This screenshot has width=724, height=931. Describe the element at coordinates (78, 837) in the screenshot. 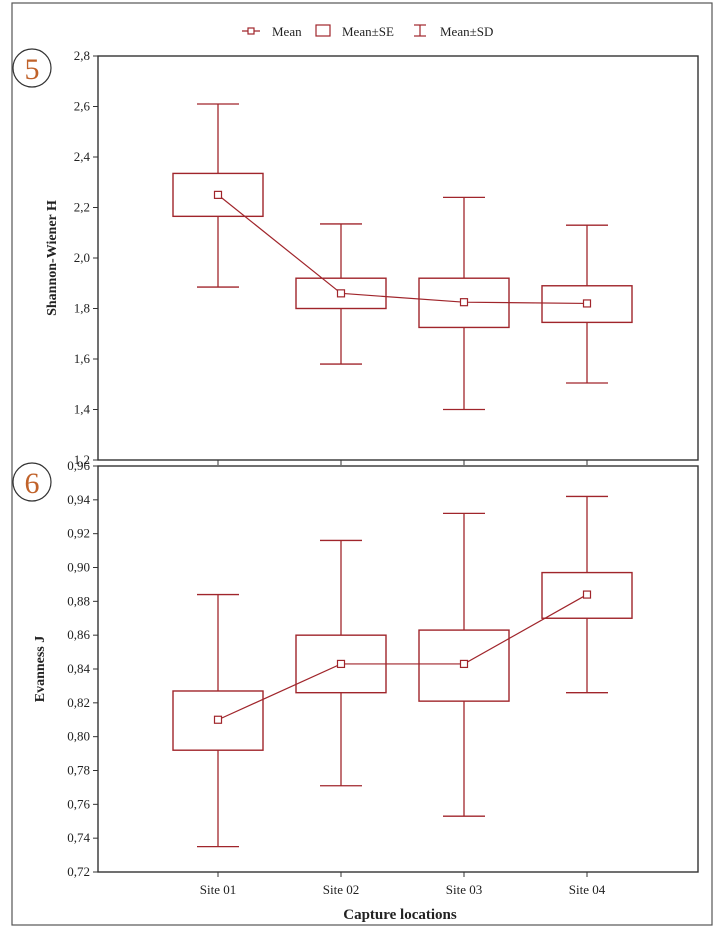

I see `y-tick-label: 0,74` at that location.